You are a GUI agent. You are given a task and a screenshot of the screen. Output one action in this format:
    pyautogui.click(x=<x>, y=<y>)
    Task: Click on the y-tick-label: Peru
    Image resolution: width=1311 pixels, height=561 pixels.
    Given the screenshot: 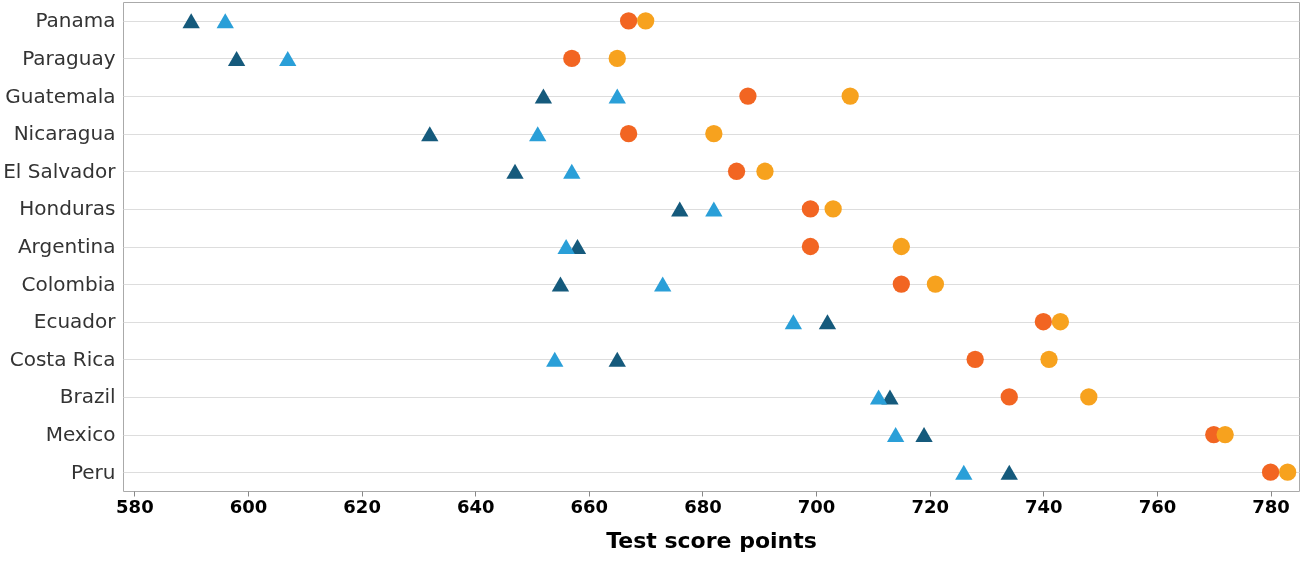 What is the action you would take?
    pyautogui.click(x=93, y=471)
    